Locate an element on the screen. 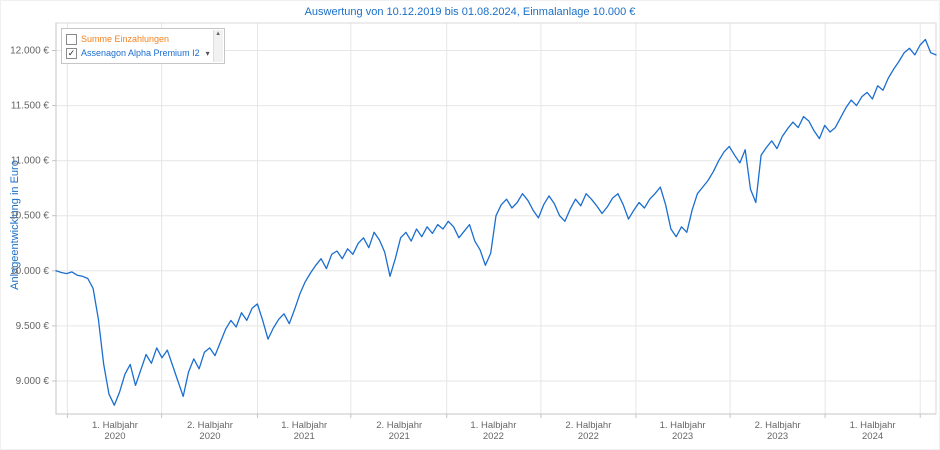 The image size is (940, 450). svg-text: 9.500 € is located at coordinates (33, 326).